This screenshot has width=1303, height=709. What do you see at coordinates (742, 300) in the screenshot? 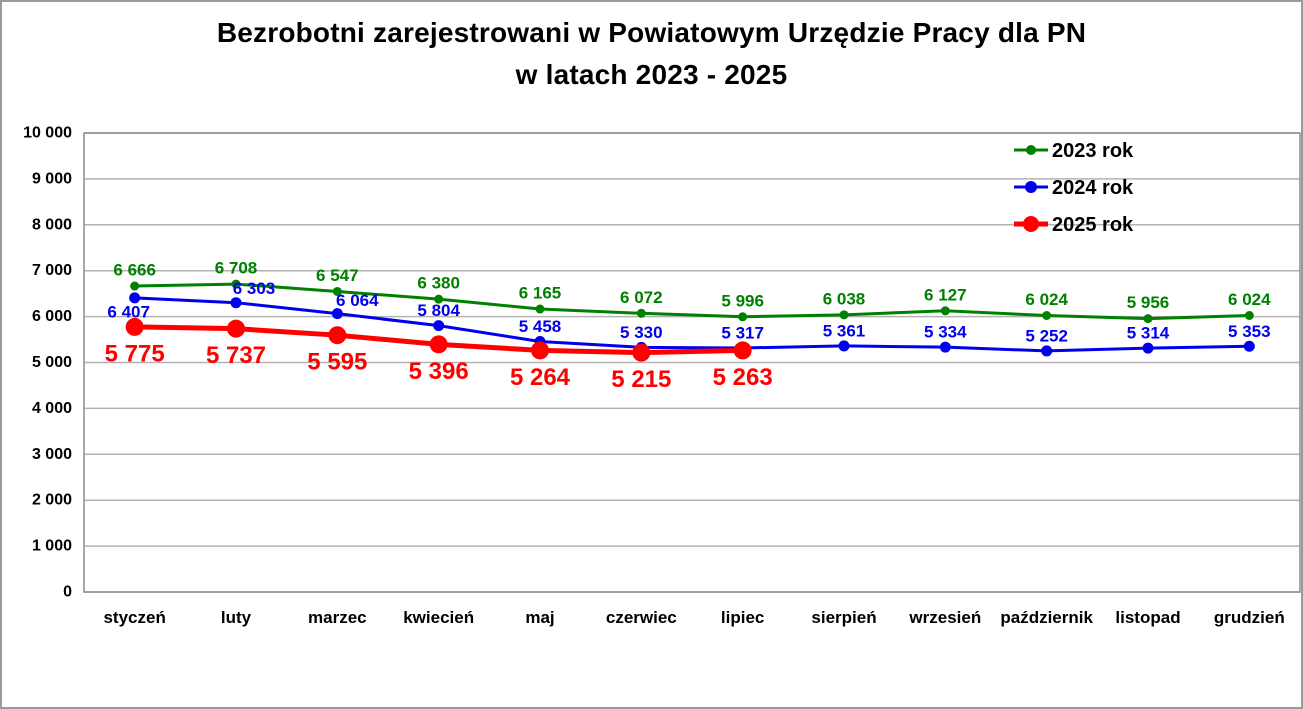
I see `data-label-2023-lipiec: 5 996` at bounding box center [742, 300].